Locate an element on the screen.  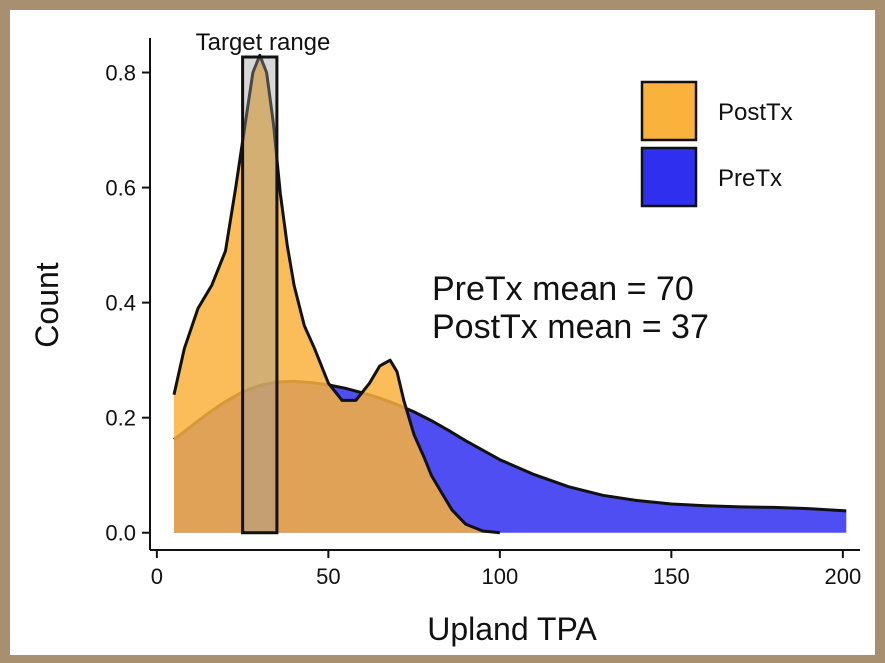
y-tick-label: 0.4 is located at coordinates (120, 303).